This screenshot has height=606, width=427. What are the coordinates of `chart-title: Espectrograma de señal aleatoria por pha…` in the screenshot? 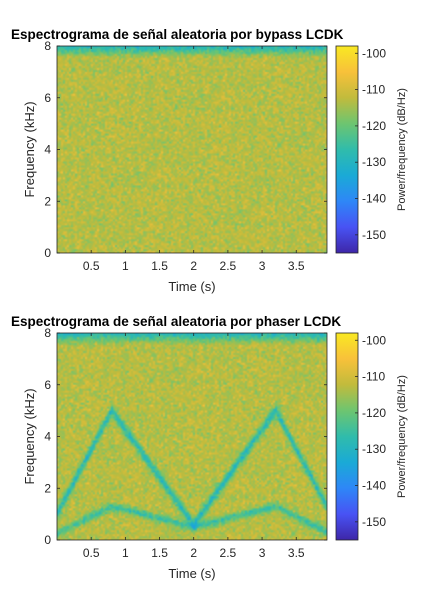 It's located at (176, 321).